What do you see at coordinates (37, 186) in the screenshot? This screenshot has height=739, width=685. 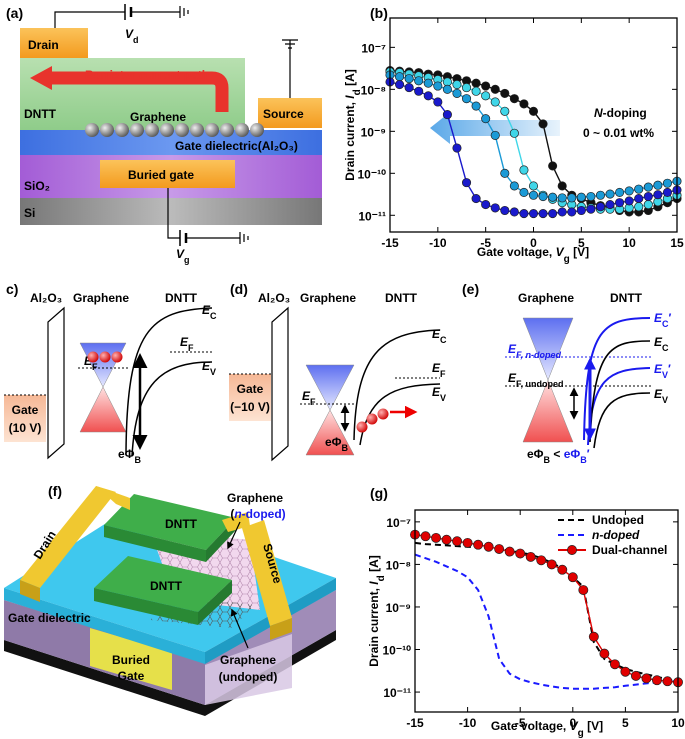 I see `sio2-label: SiO₂` at bounding box center [37, 186].